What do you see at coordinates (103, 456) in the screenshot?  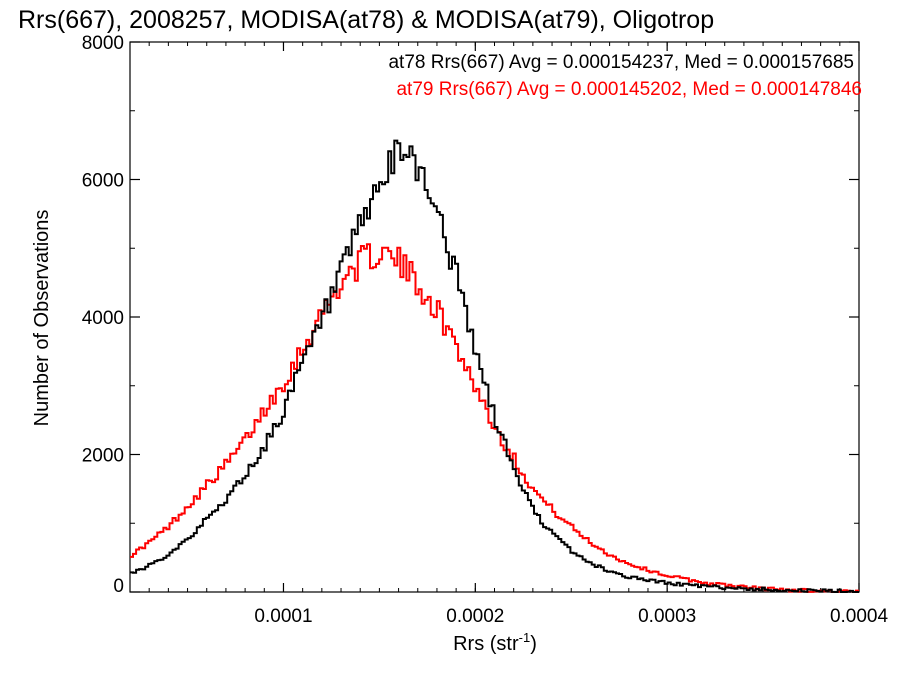 I see `y-tick-label: 2000` at bounding box center [103, 456].